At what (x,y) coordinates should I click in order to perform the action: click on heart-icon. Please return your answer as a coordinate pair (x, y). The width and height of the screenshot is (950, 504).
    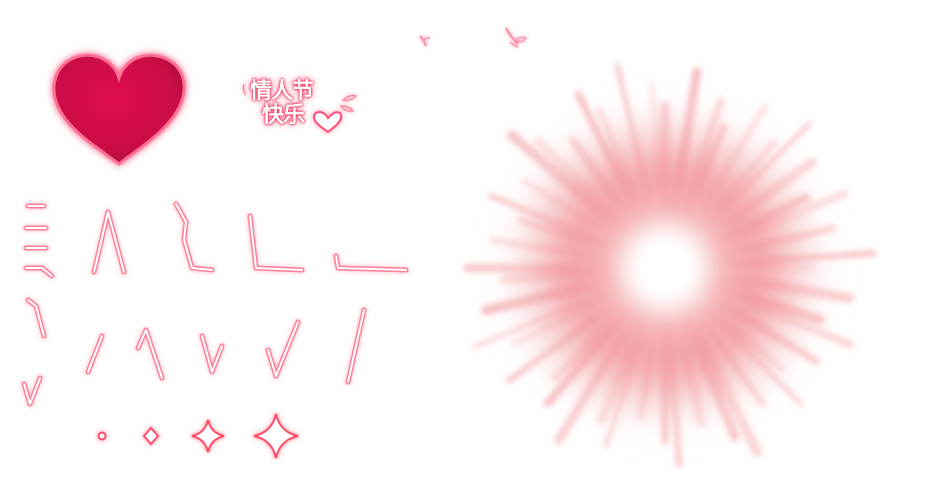
    Looking at the image, I should click on (119, 109).